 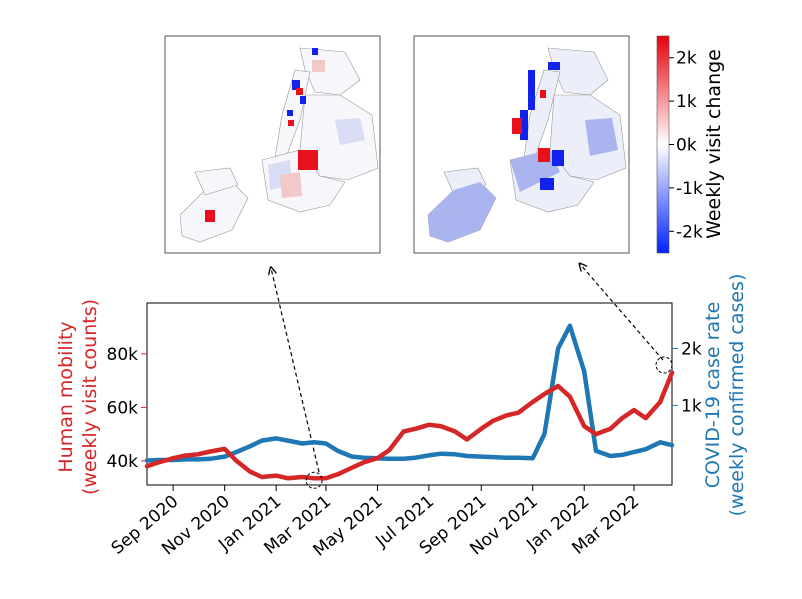 What do you see at coordinates (713, 395) in the screenshot?
I see `y-axis-right-label-line1: COVID-19 case rate` at bounding box center [713, 395].